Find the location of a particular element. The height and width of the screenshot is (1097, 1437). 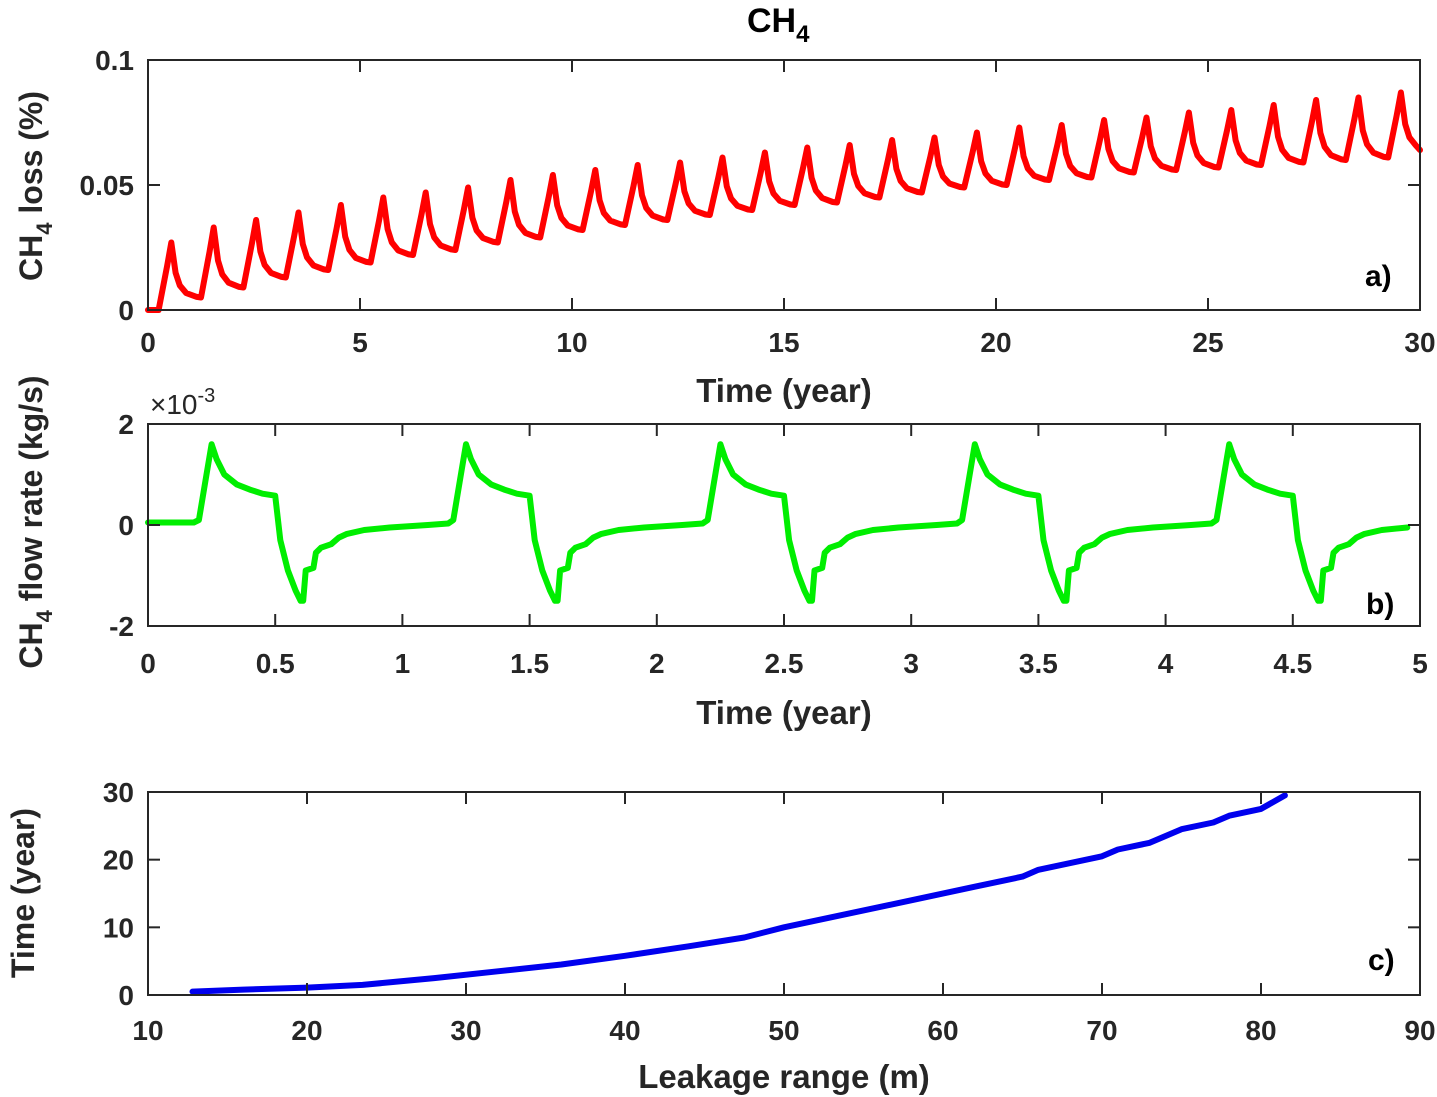

x-tick-label: 60 is located at coordinates (942, 1030).